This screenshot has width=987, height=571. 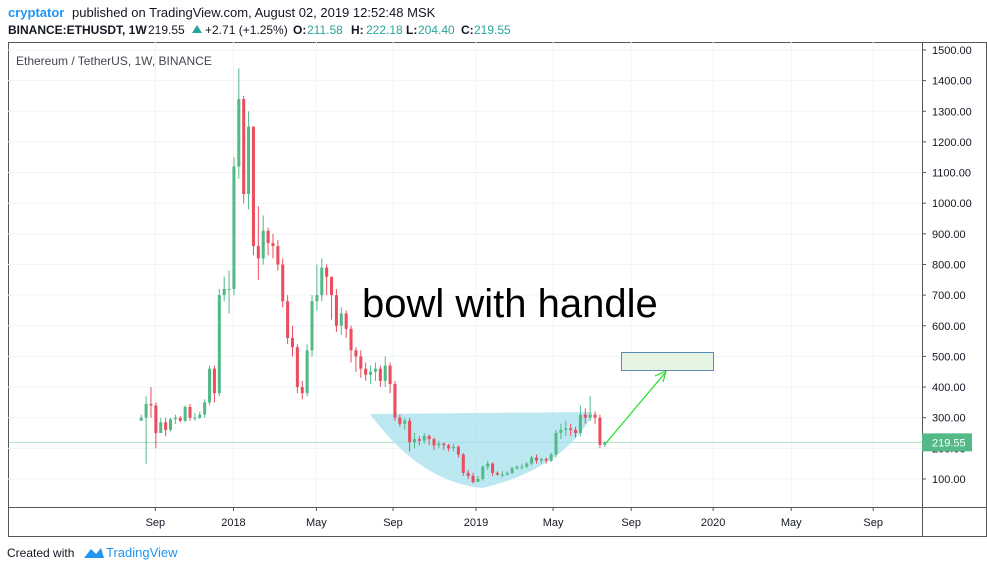 What do you see at coordinates (949, 235) in the screenshot?
I see `y-tick-label: 900.00` at bounding box center [949, 235].